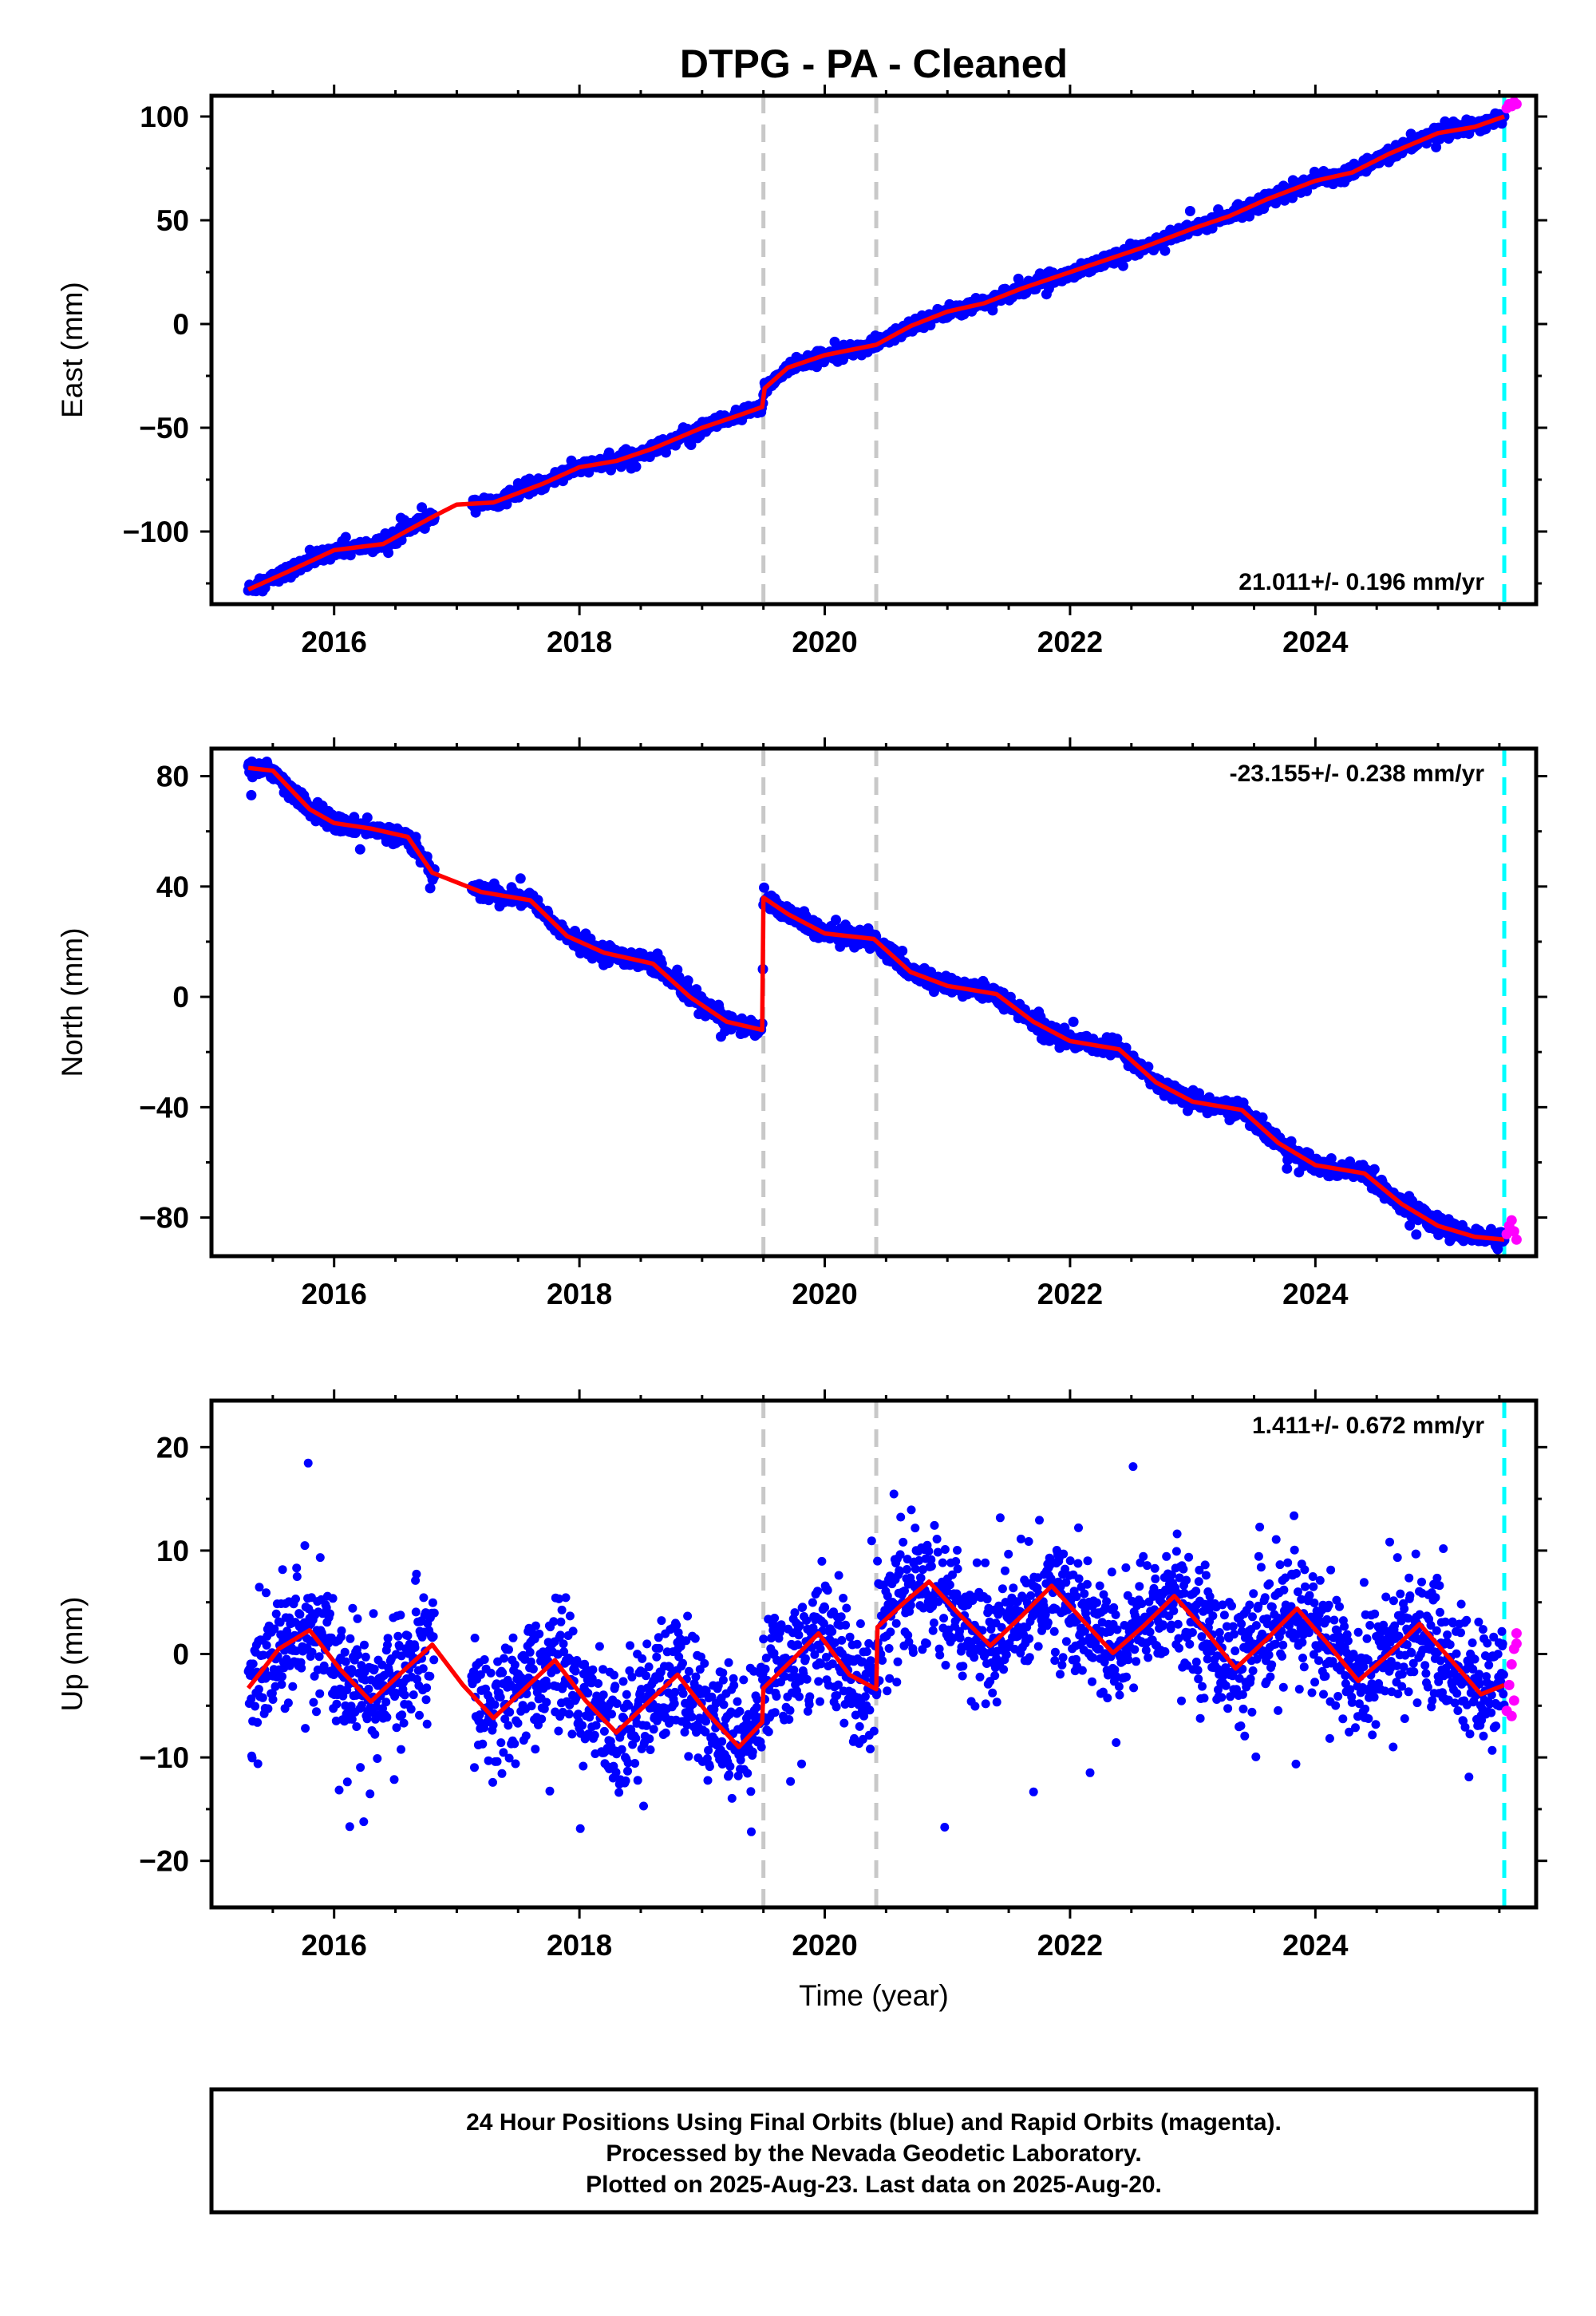  I want to click on y-axis-label: East (mm), so click(72, 350).